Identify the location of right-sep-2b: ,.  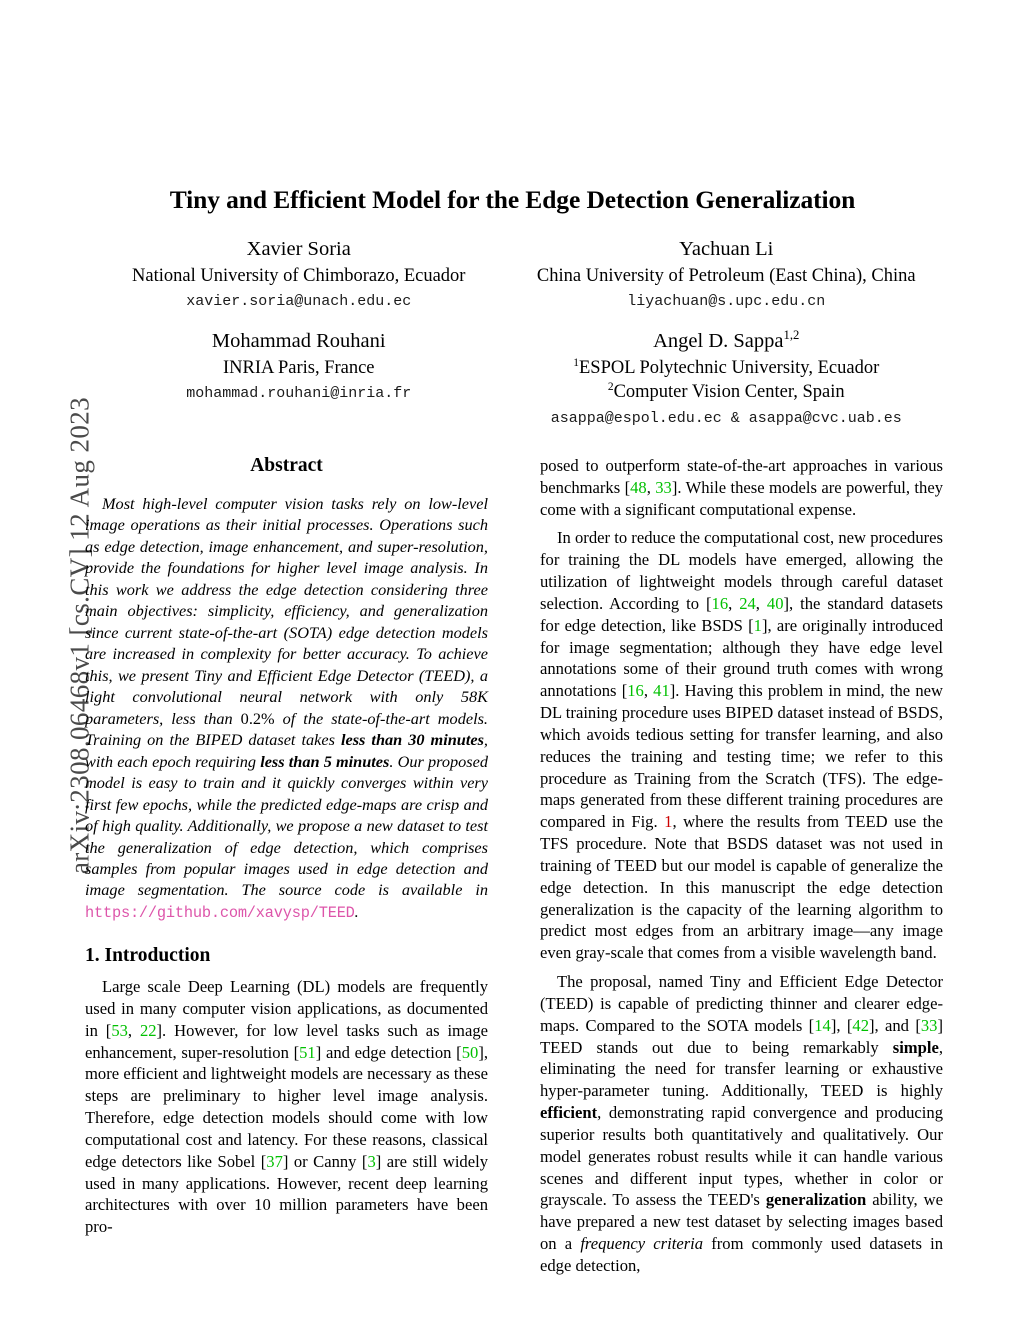
(761, 603).